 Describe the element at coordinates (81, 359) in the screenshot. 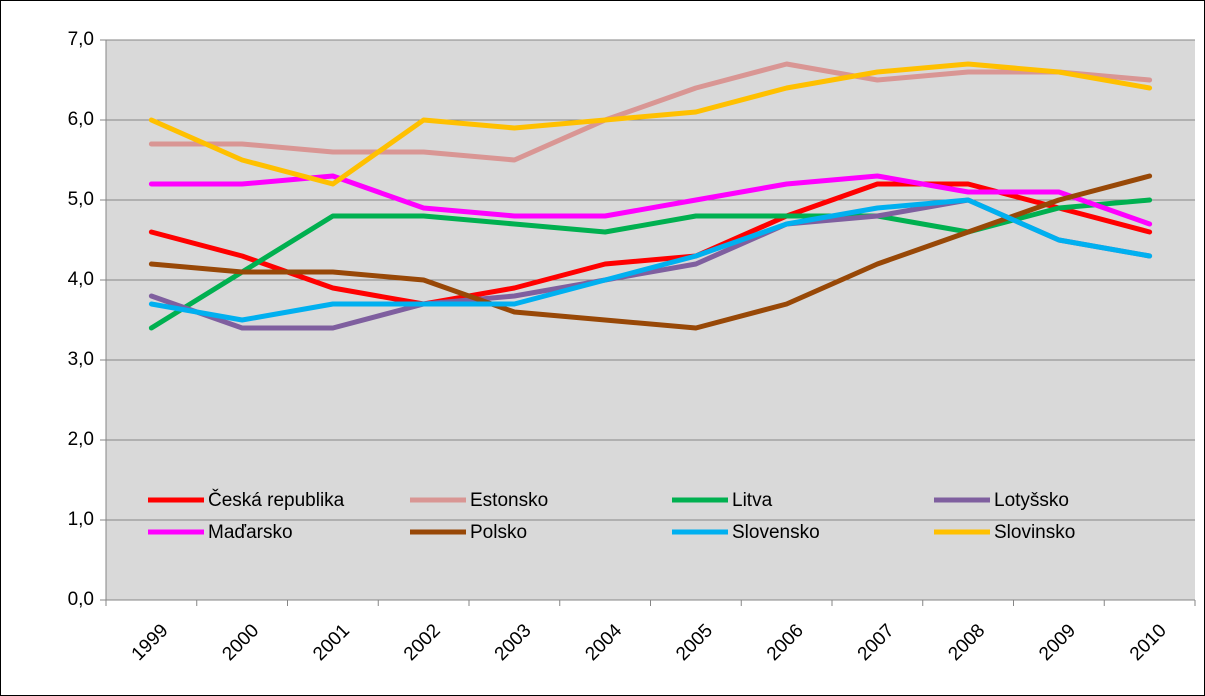

I see `y-tick-label: 3,0` at that location.